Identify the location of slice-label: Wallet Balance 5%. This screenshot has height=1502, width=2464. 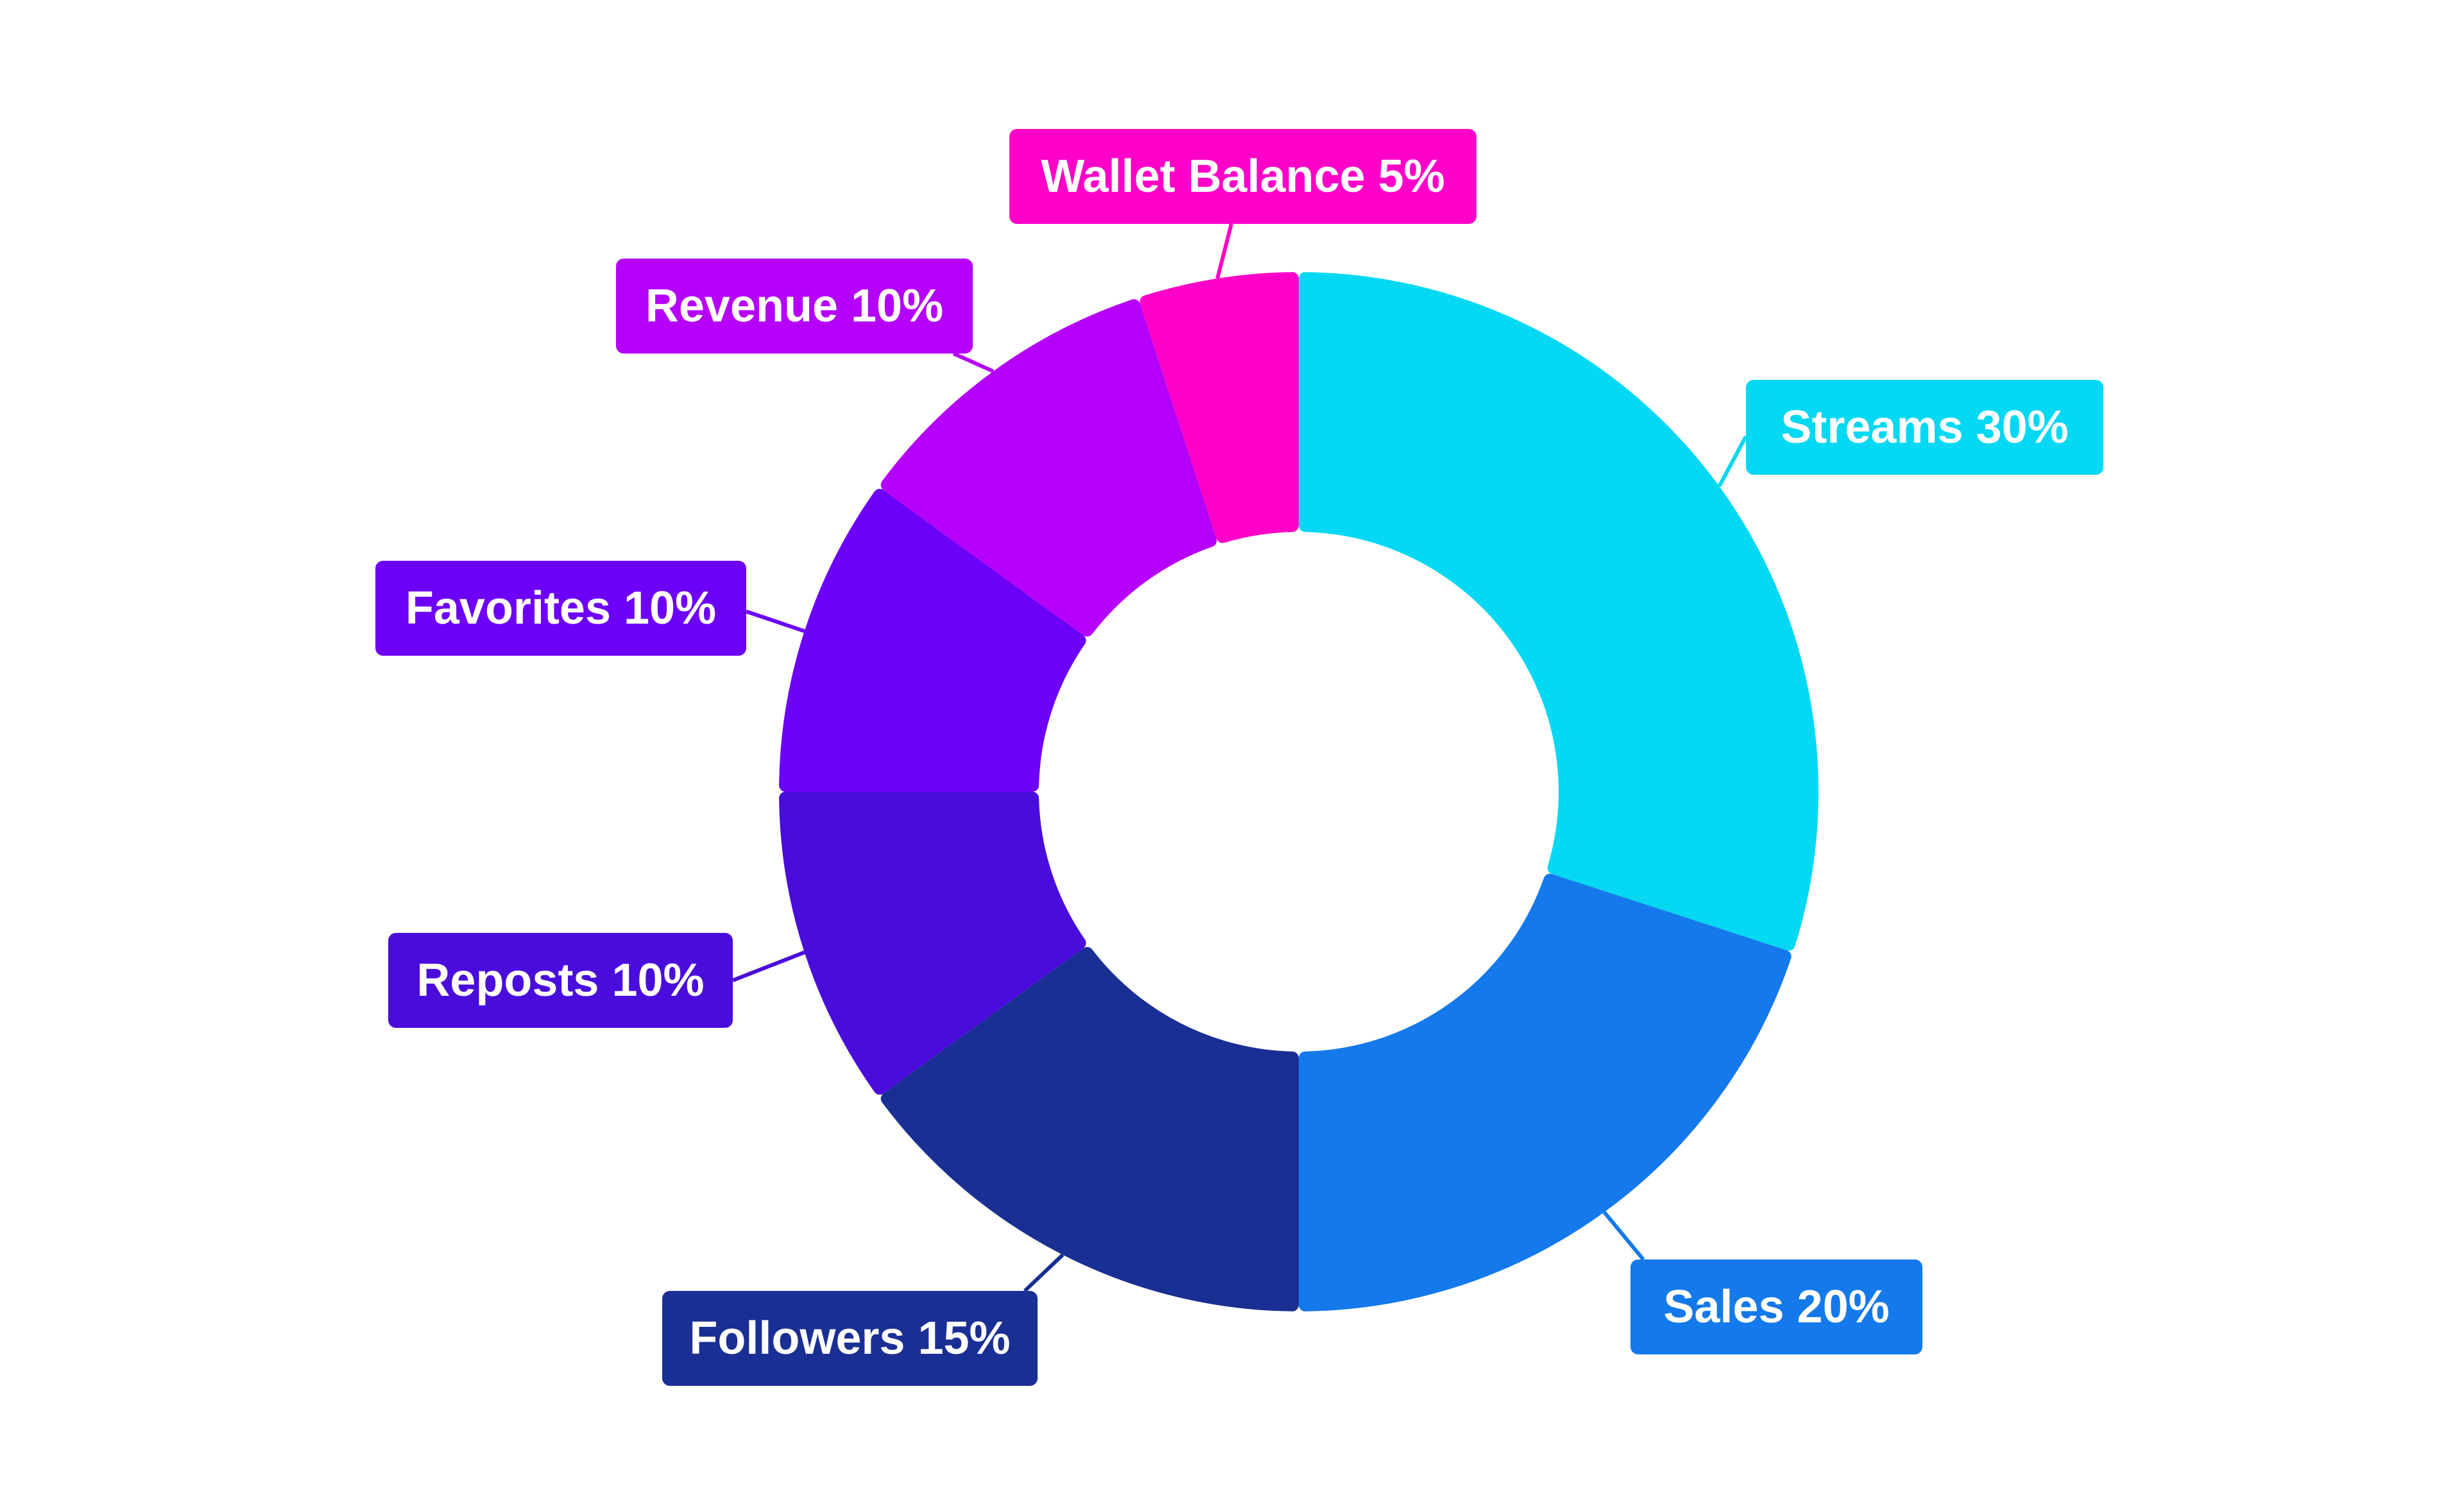
(1243, 177).